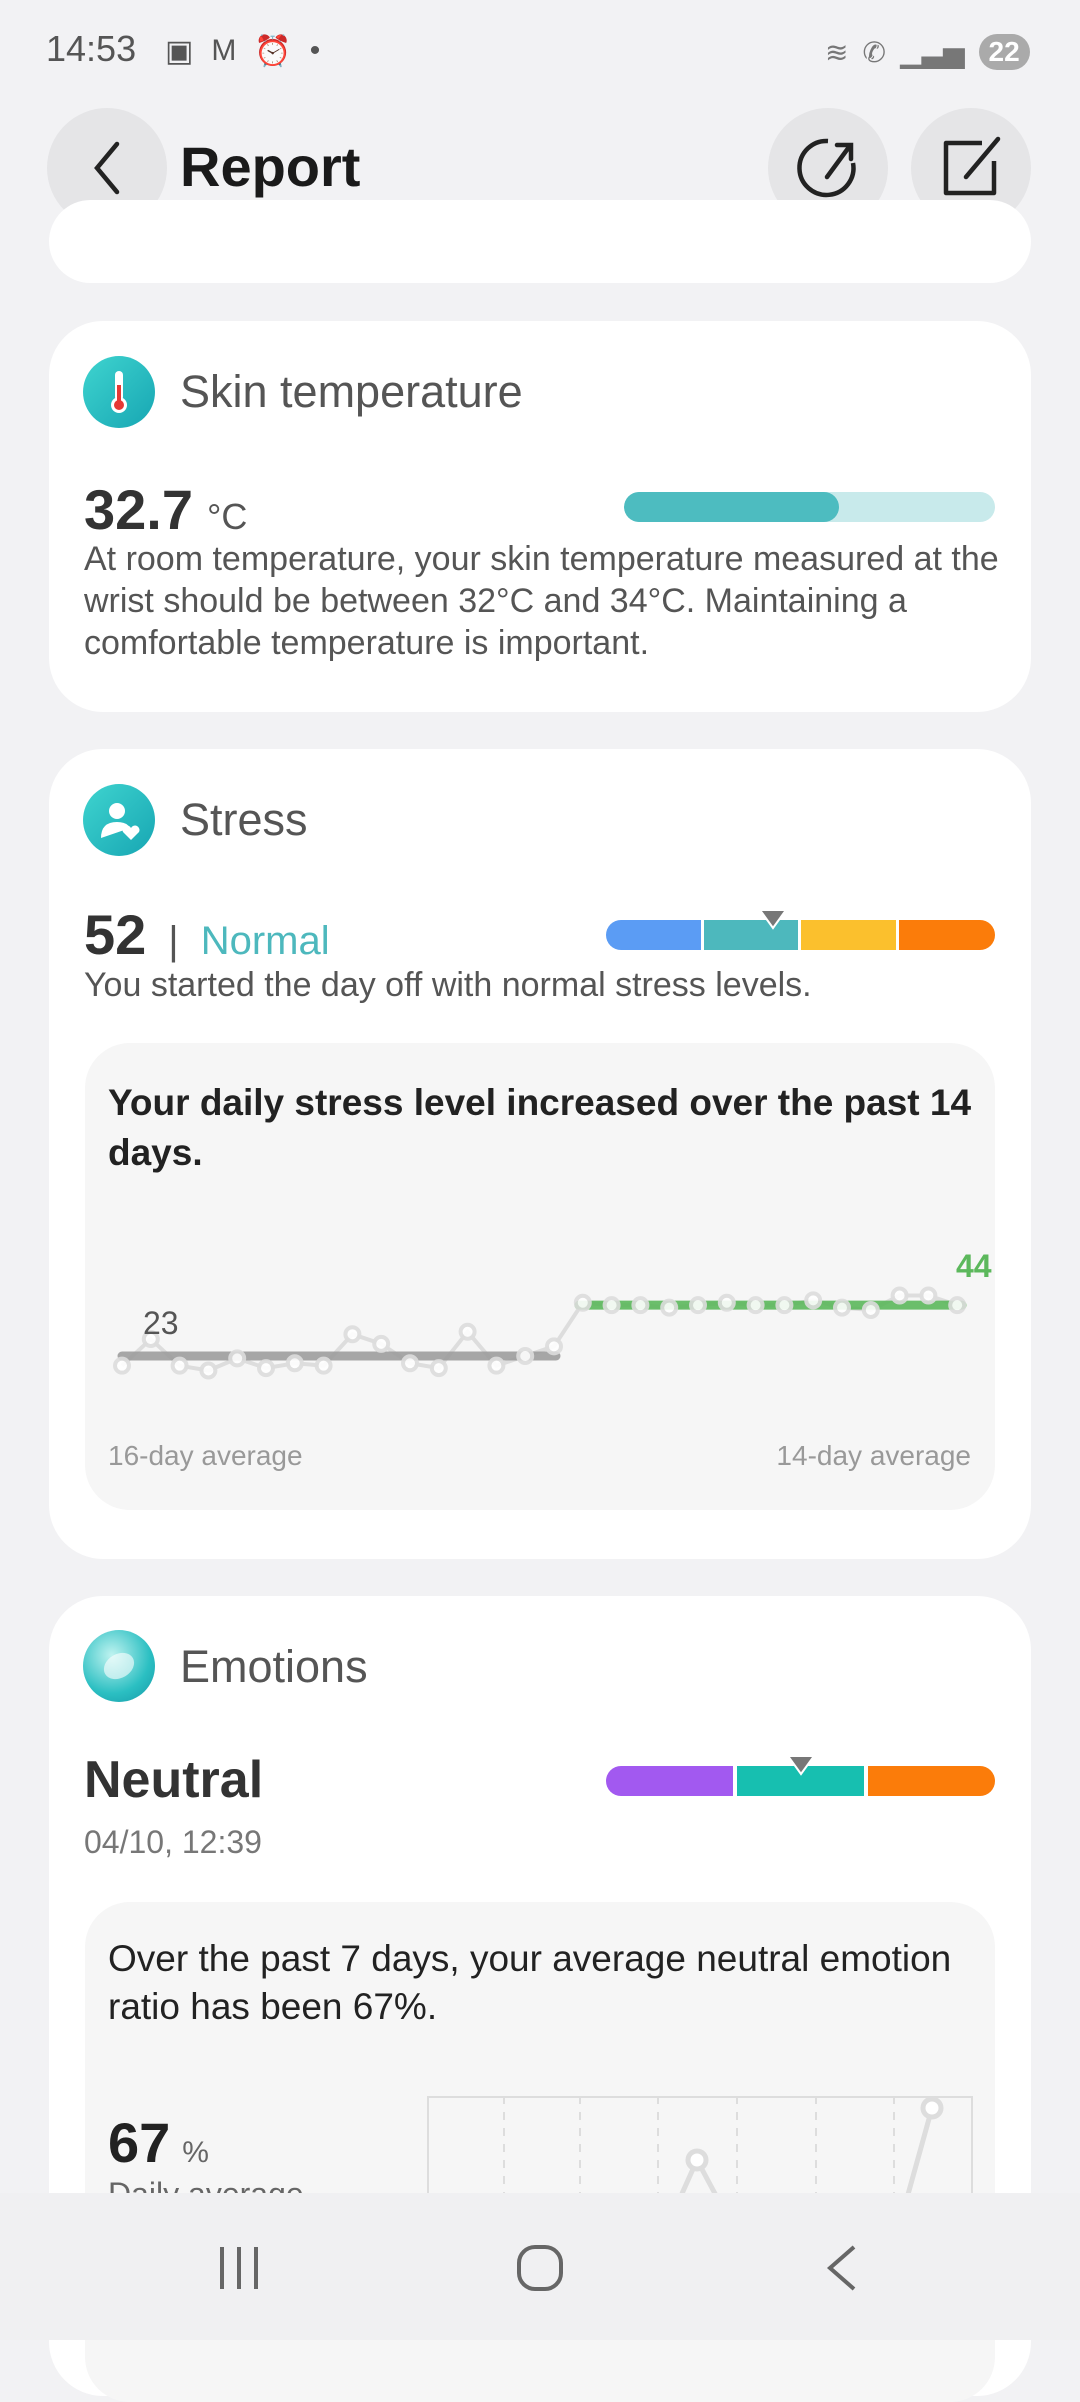  I want to click on share-icon, so click(826, 168).